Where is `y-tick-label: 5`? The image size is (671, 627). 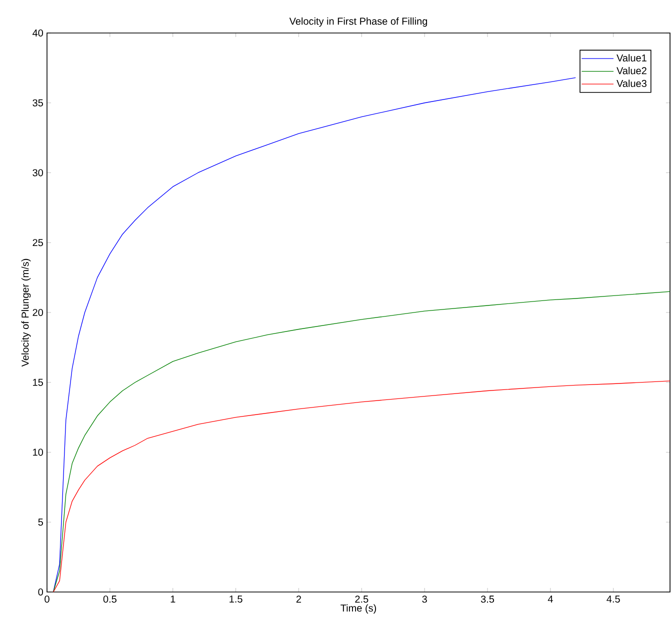 y-tick-label: 5 is located at coordinates (40, 522).